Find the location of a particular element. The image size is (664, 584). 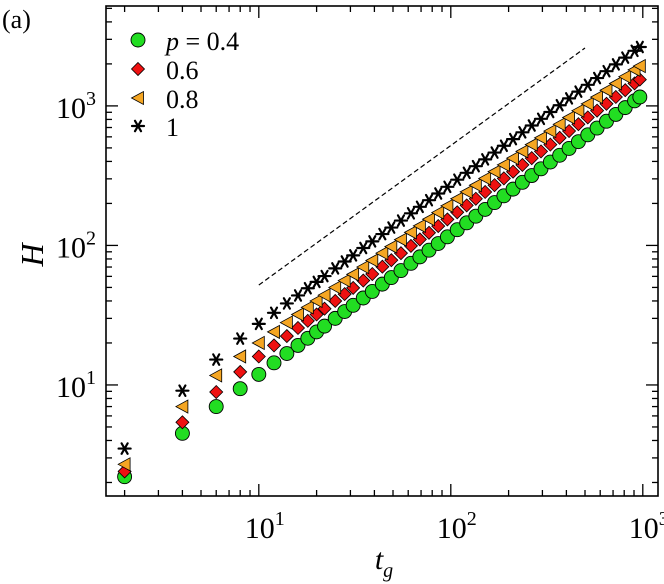

y-tick-label-3: 103 is located at coordinates (76, 106).